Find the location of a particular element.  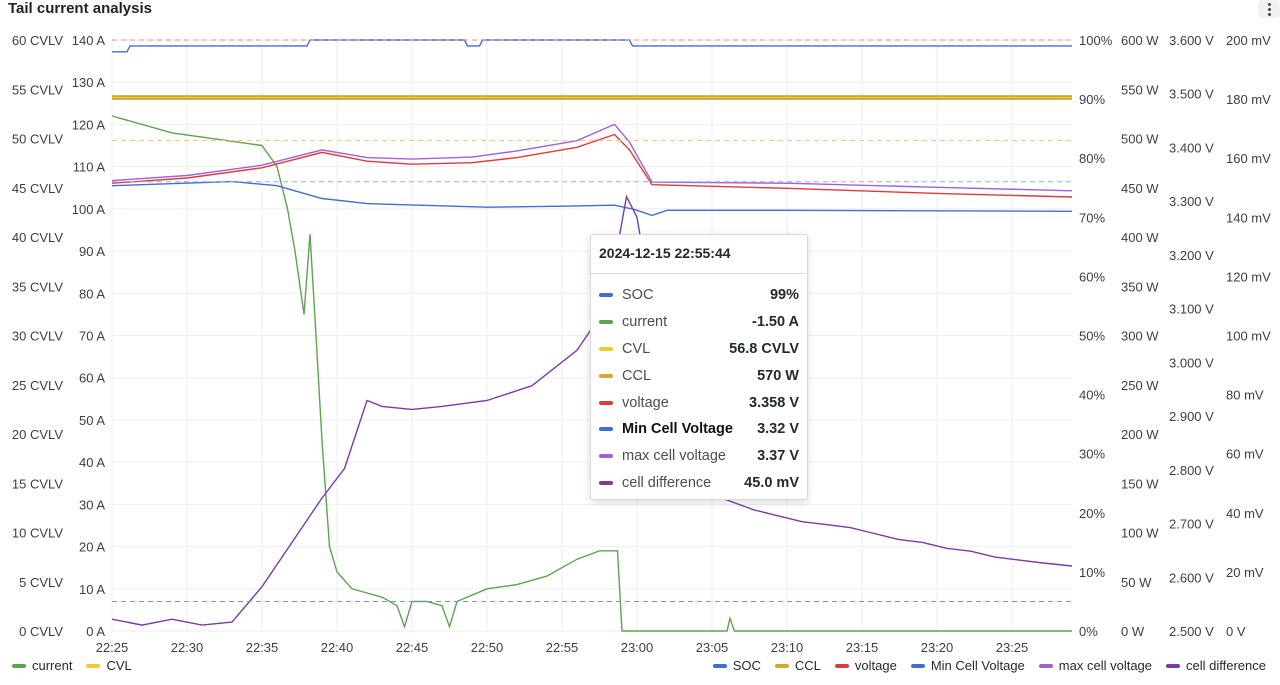

y-tick-label-percent: 30% is located at coordinates (1092, 454).